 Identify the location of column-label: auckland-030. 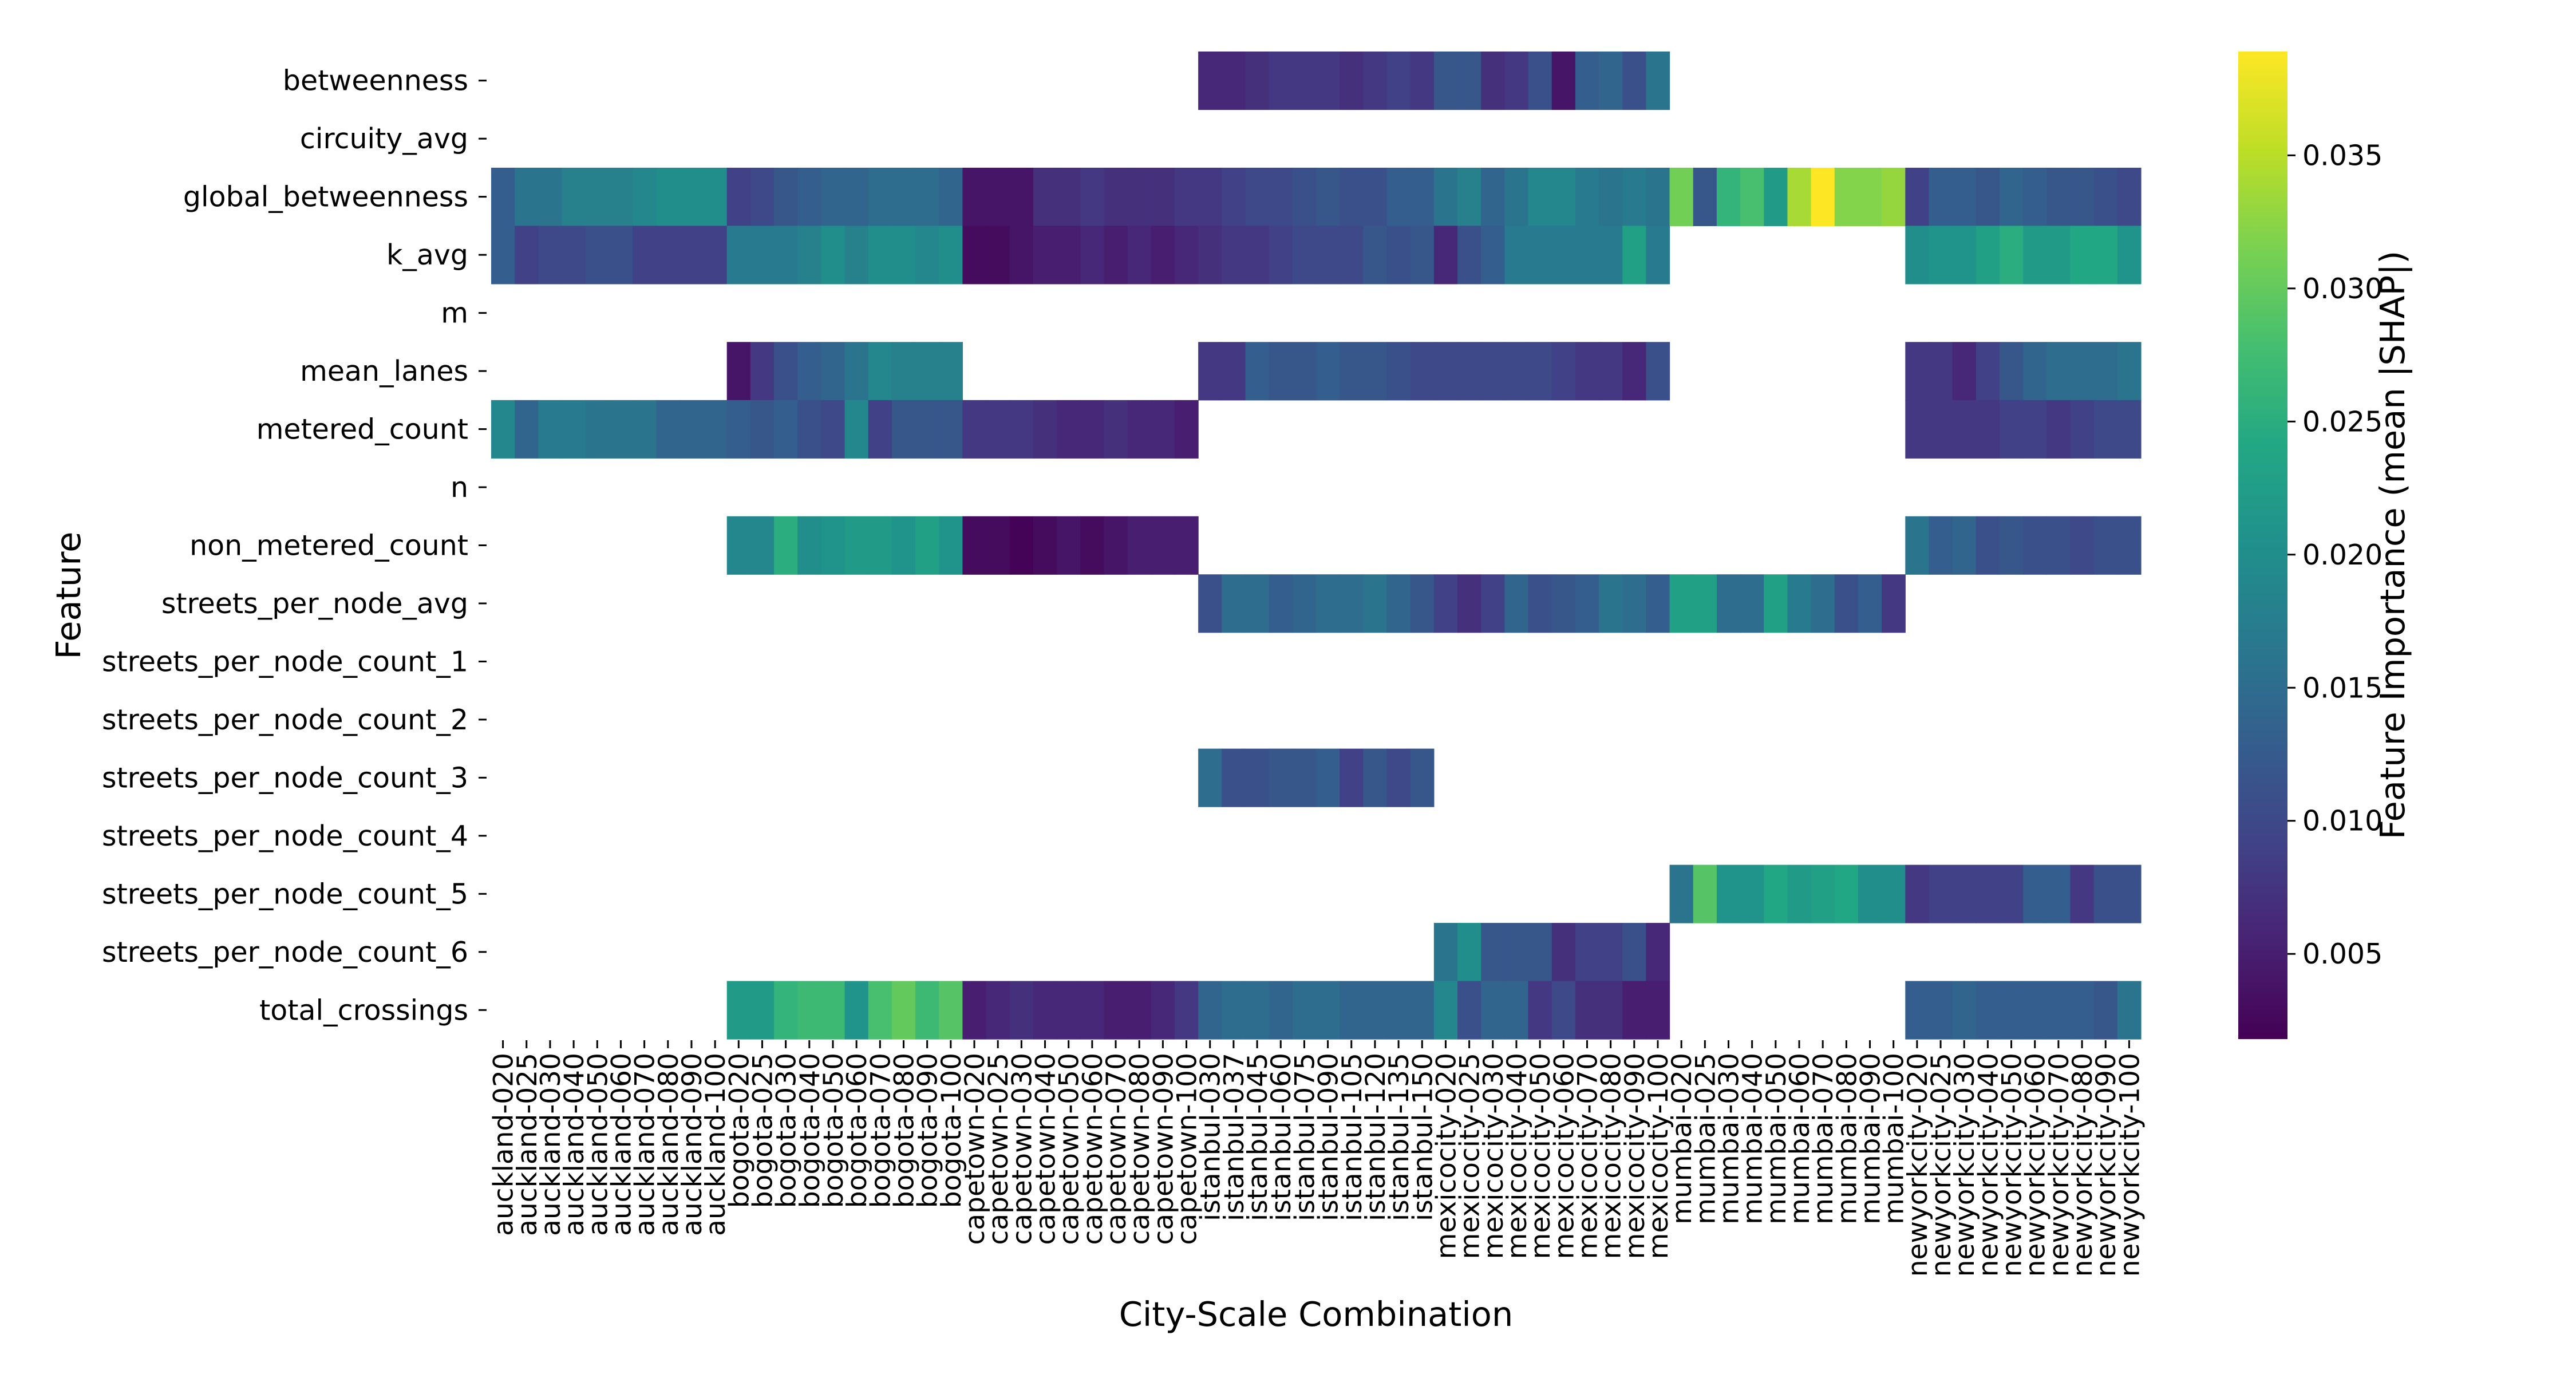
(551, 1144).